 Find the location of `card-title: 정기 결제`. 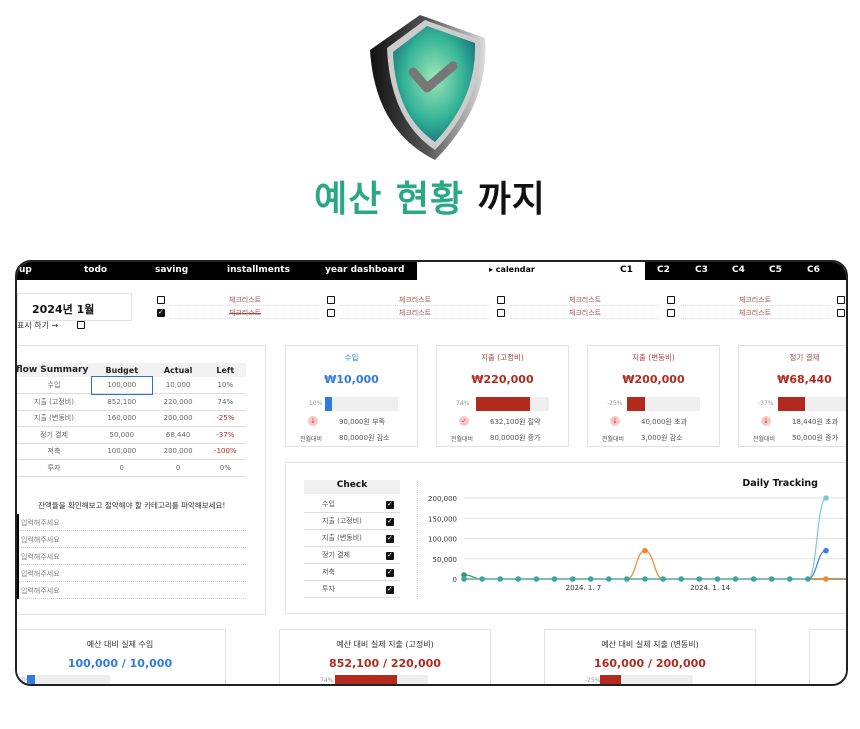

card-title: 정기 결제 is located at coordinates (804, 357).